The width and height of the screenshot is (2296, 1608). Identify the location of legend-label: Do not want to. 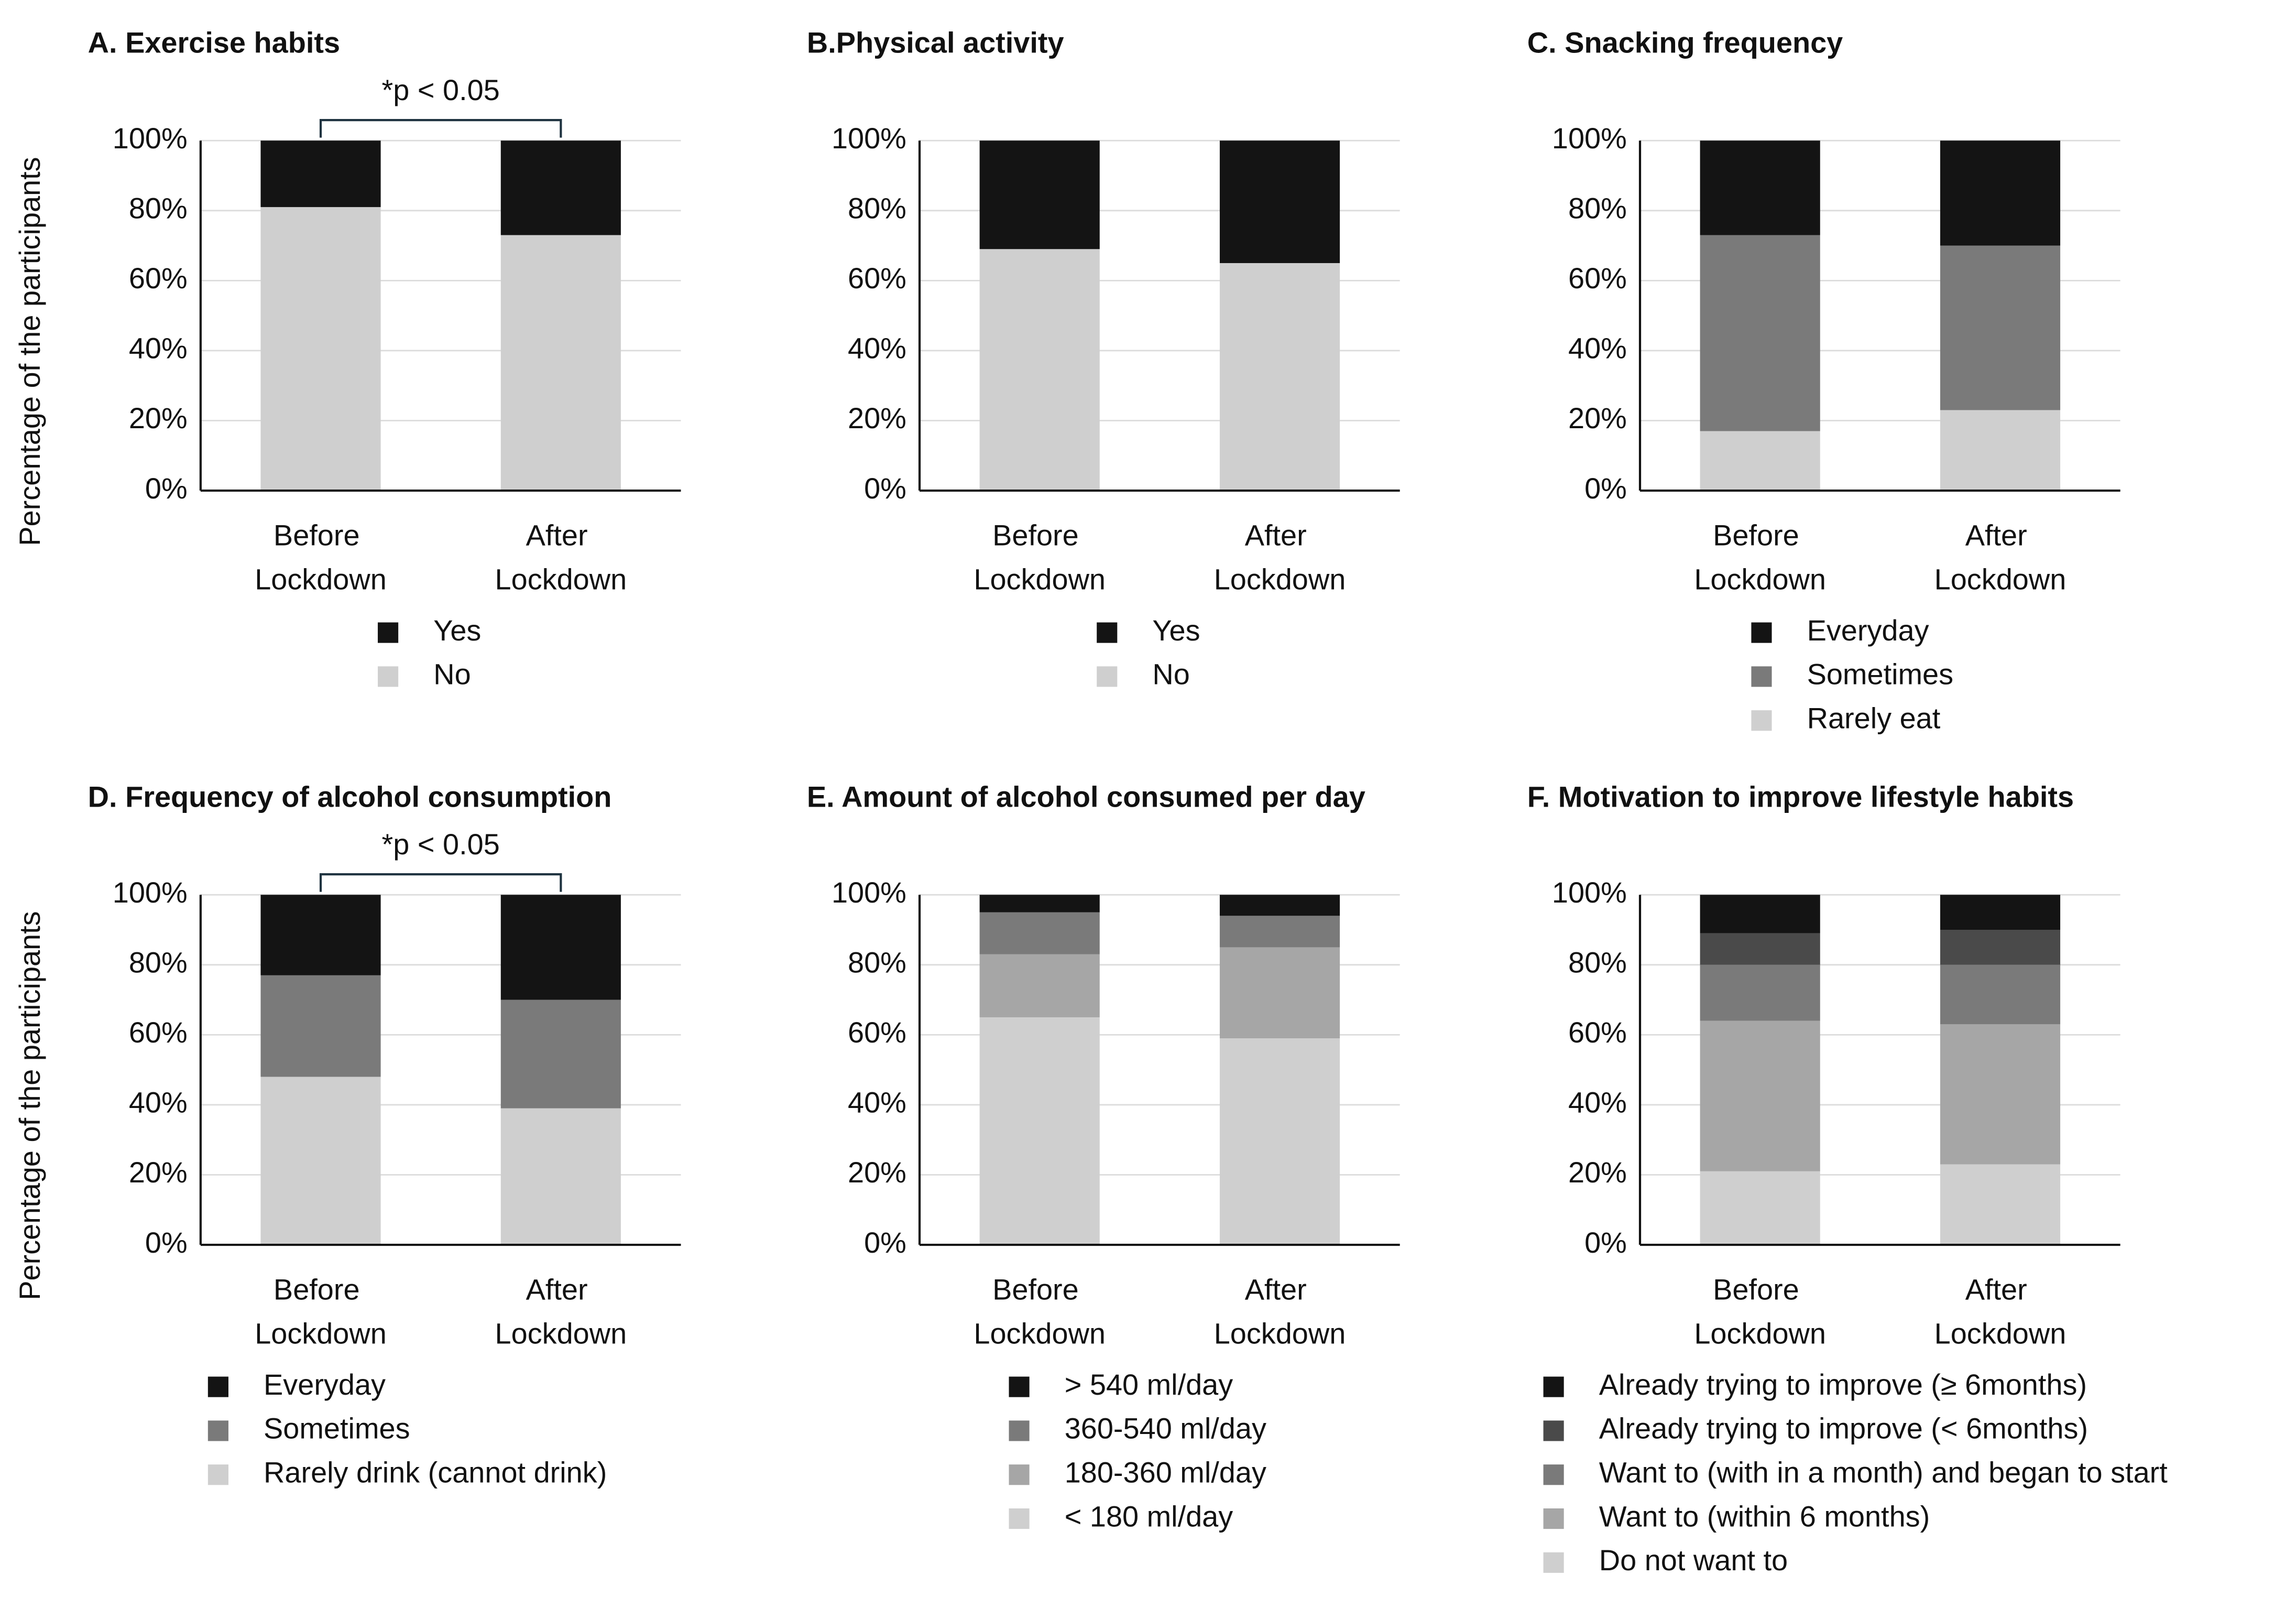
(1693, 1560).